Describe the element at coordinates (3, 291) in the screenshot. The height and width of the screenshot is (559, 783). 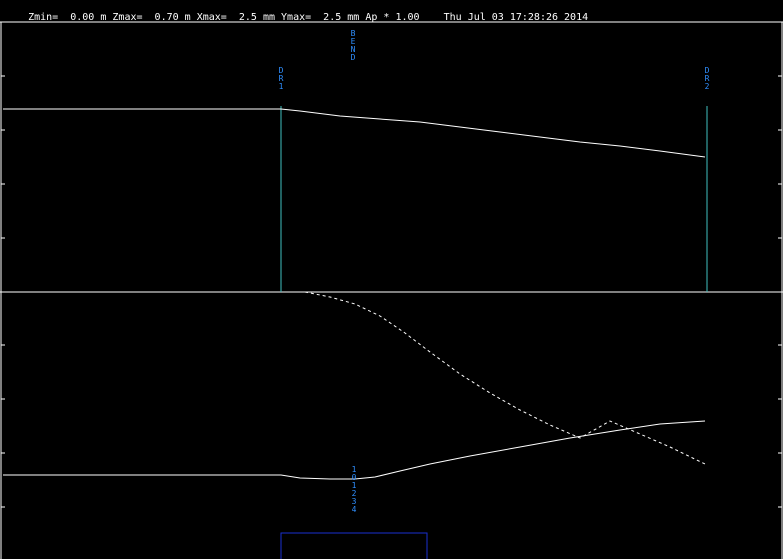
I see `left-axis-ticks` at that location.